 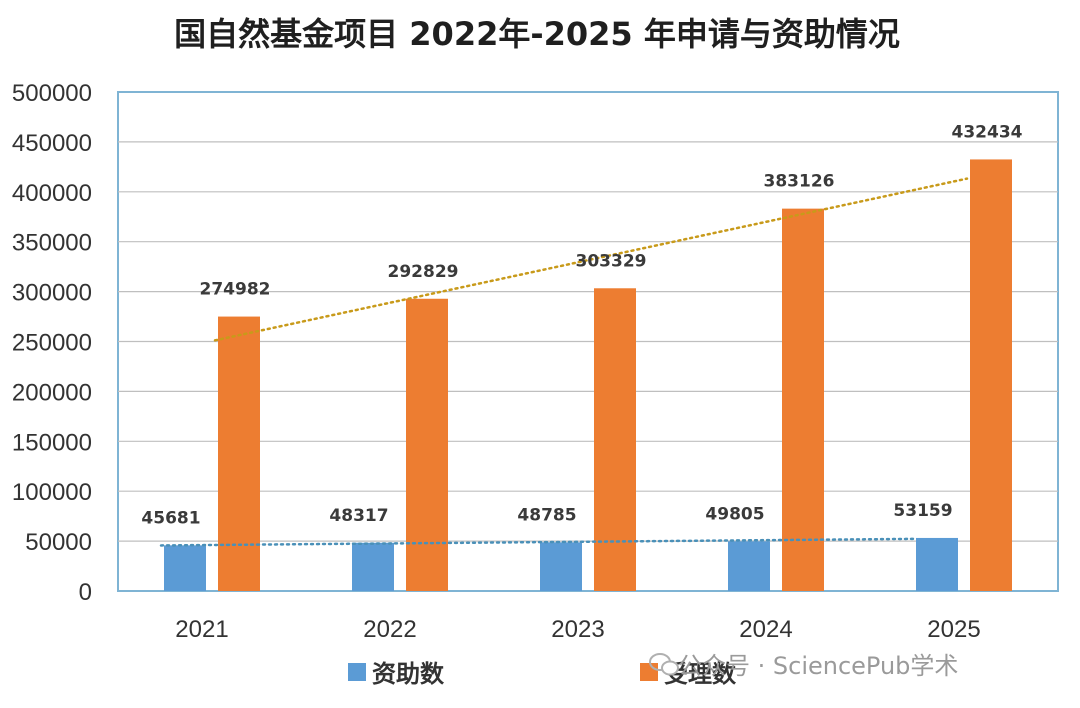 What do you see at coordinates (52, 392) in the screenshot?
I see `y-tick-label: 200000` at bounding box center [52, 392].